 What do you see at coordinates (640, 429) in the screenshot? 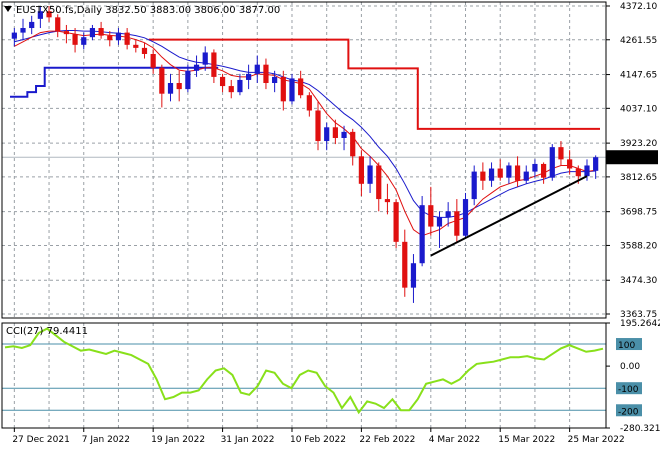
I see `cci-tick-label: -280.3219` at bounding box center [640, 429].